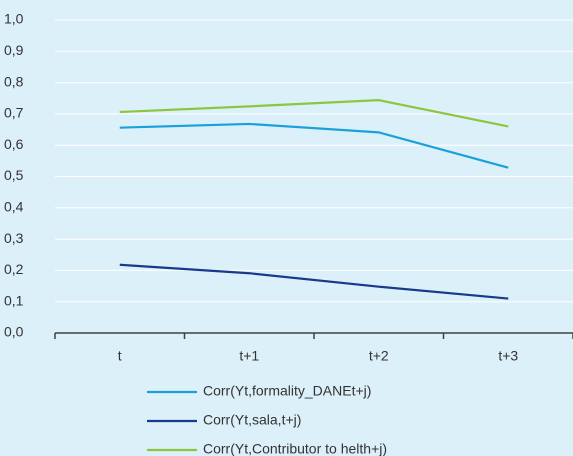 The height and width of the screenshot is (456, 573). I want to click on y-tick-label: 0,2, so click(14, 269).